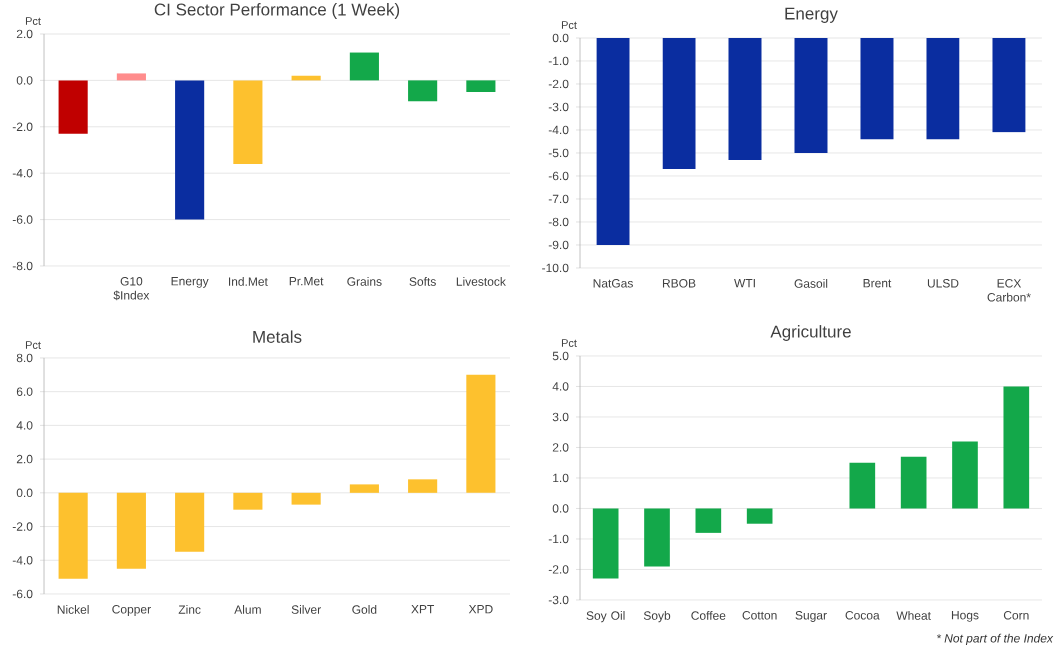  Describe the element at coordinates (277, 11) in the screenshot. I see `chart-title: CI Sector Performance (1 Week)` at that location.